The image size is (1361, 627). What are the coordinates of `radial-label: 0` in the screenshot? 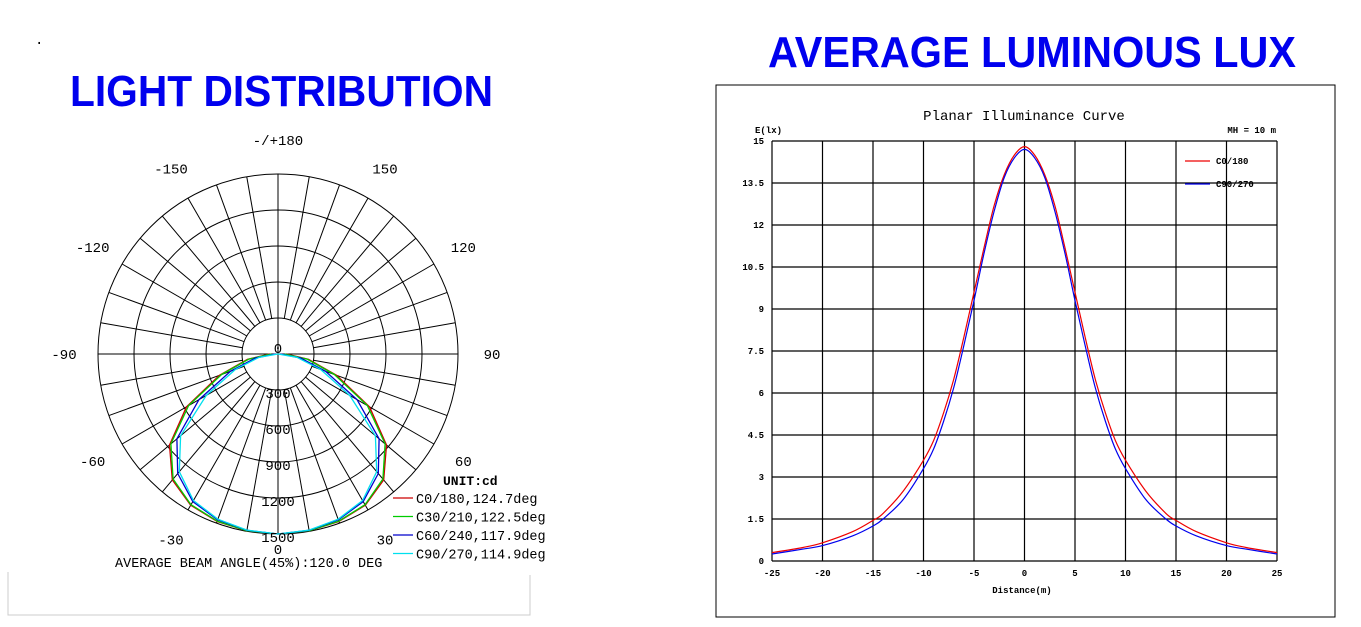 It's located at (278, 350).